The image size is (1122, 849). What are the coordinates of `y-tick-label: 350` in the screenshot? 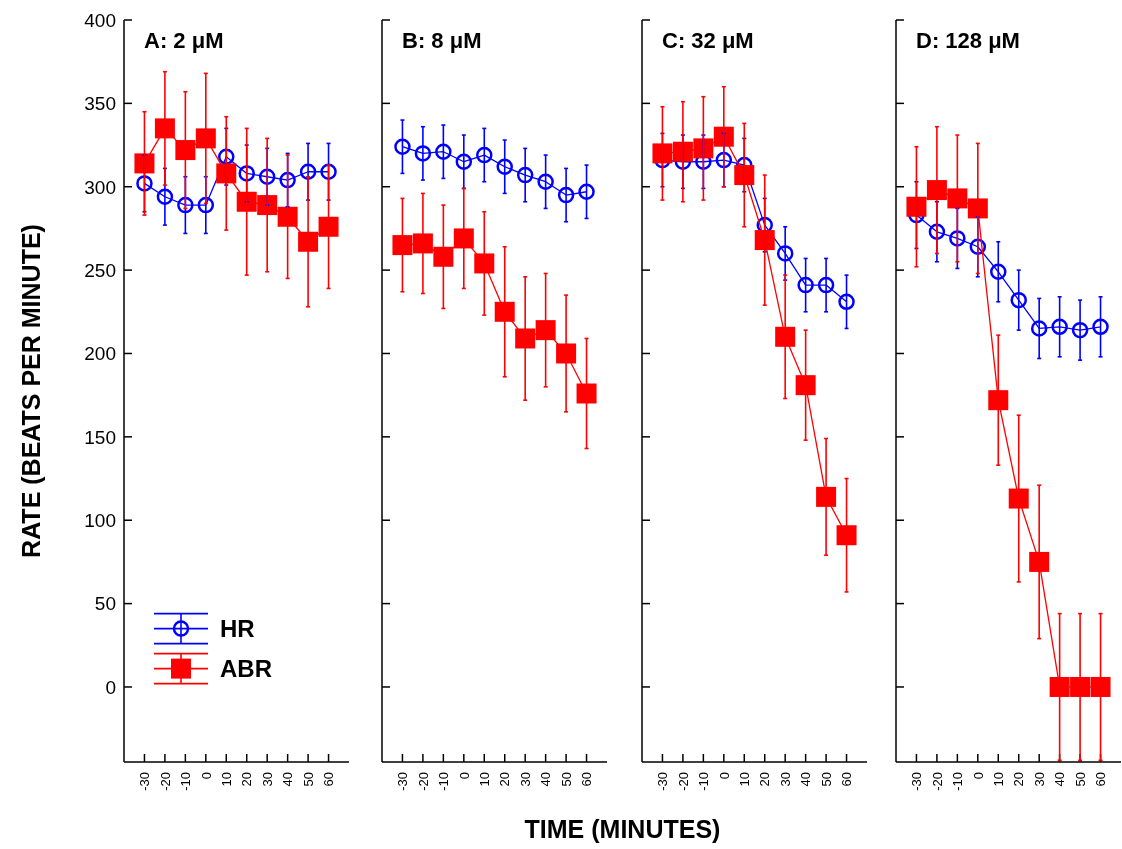 It's located at (100, 104).